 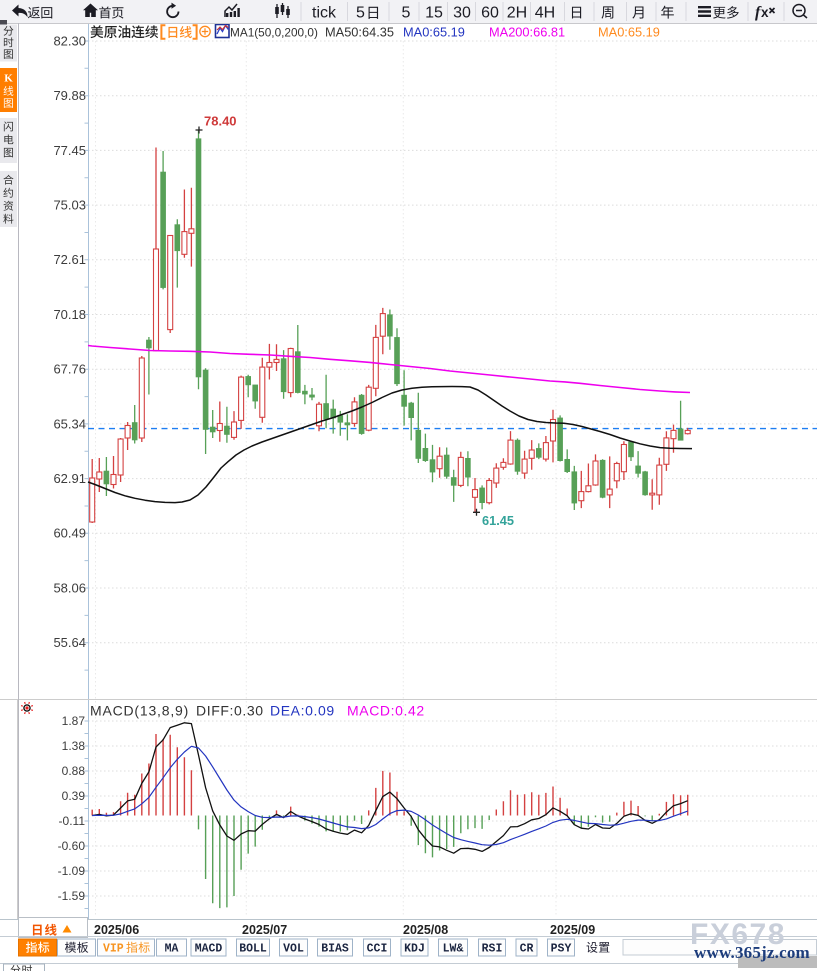 I want to click on svg-text: 55.64, so click(x=69, y=642).